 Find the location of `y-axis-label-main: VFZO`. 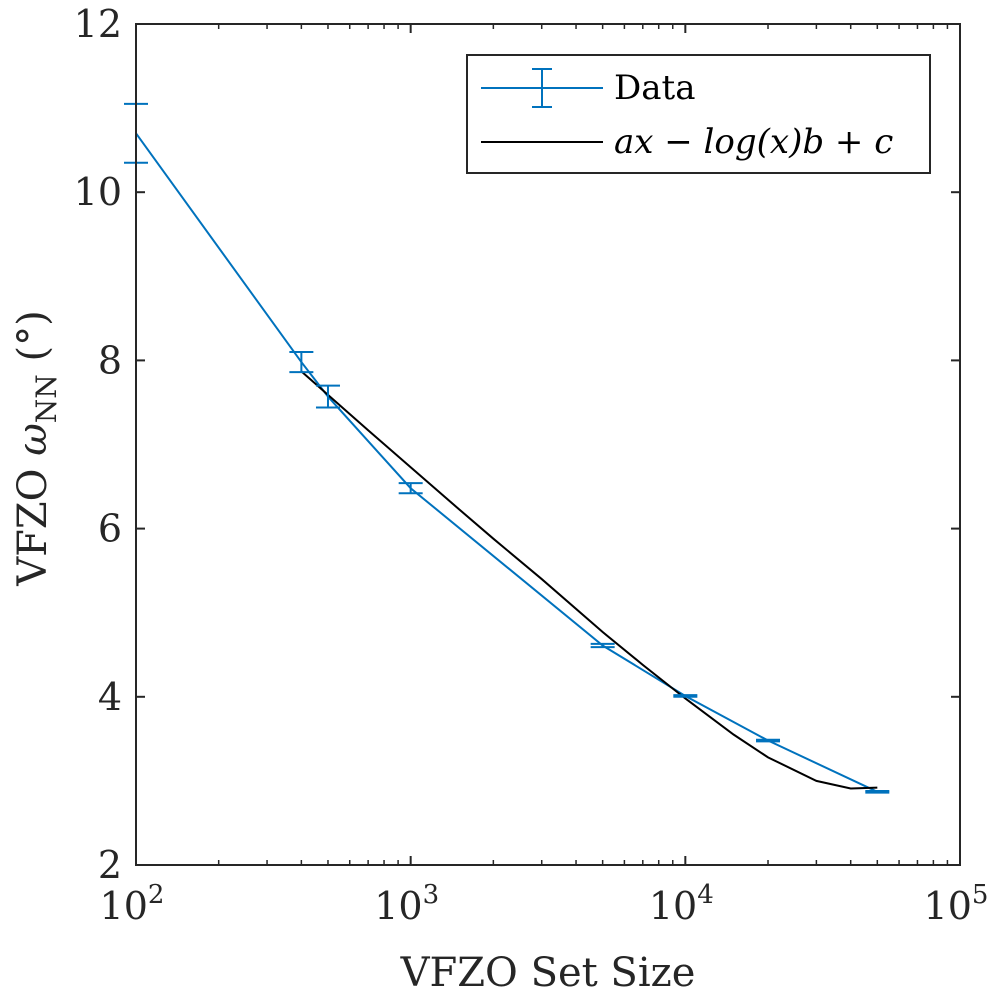

y-axis-label-main: VFZO is located at coordinates (33, 521).